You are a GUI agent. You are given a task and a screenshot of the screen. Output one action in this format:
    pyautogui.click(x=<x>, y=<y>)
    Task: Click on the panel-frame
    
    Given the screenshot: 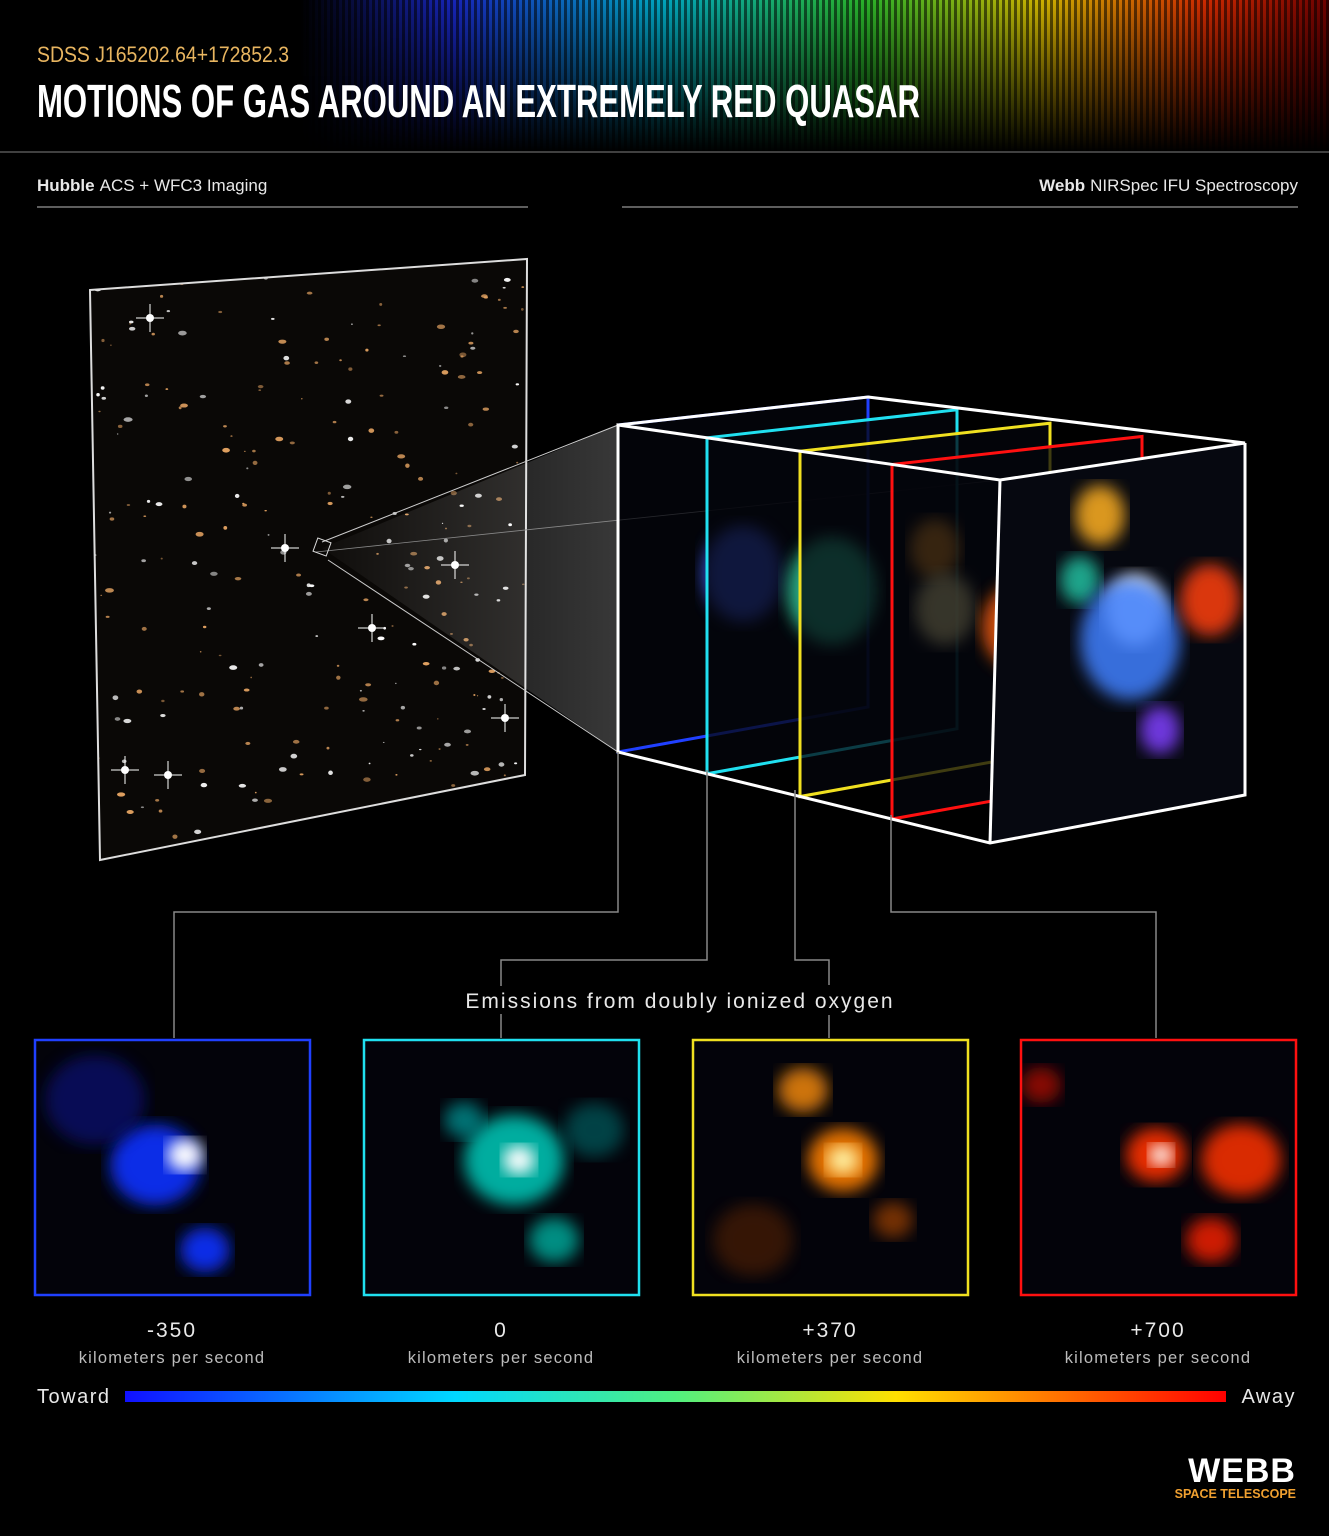 What is the action you would take?
    pyautogui.click(x=172, y=1167)
    